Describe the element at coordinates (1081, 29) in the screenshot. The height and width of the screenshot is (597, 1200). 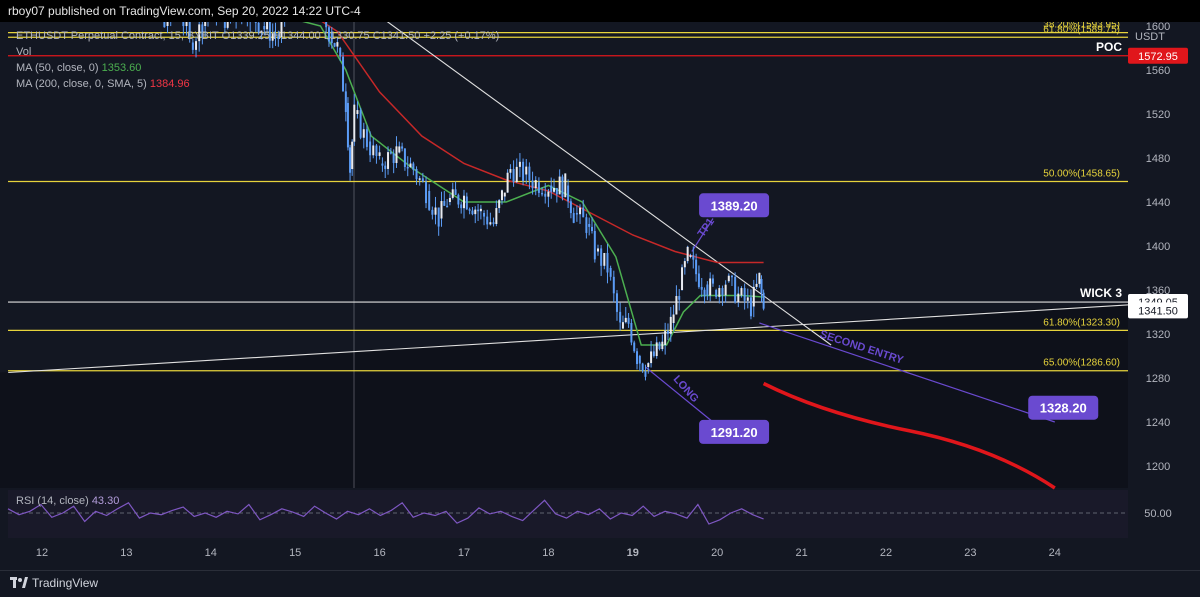
I see `level-label-2: 61.80%(1589.75)` at that location.